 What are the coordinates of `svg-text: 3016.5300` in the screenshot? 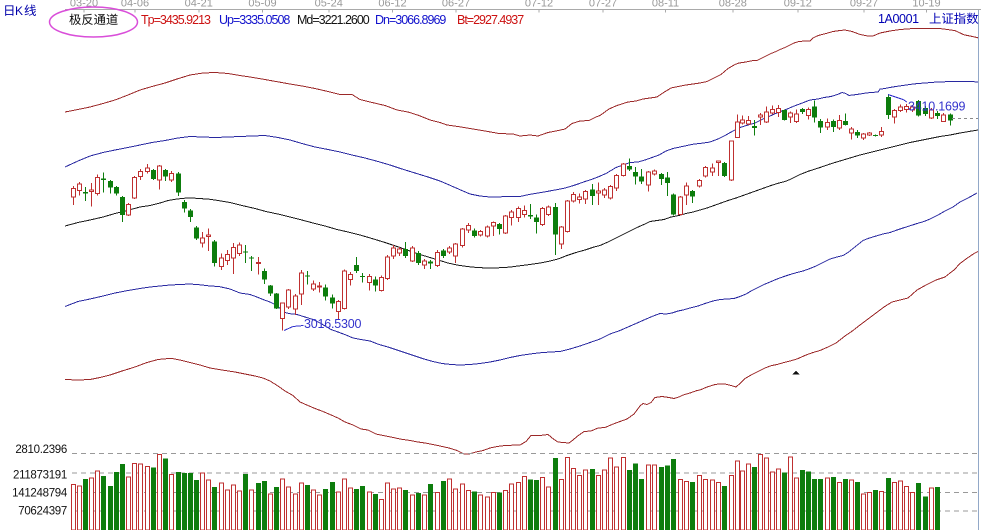 It's located at (333, 324).